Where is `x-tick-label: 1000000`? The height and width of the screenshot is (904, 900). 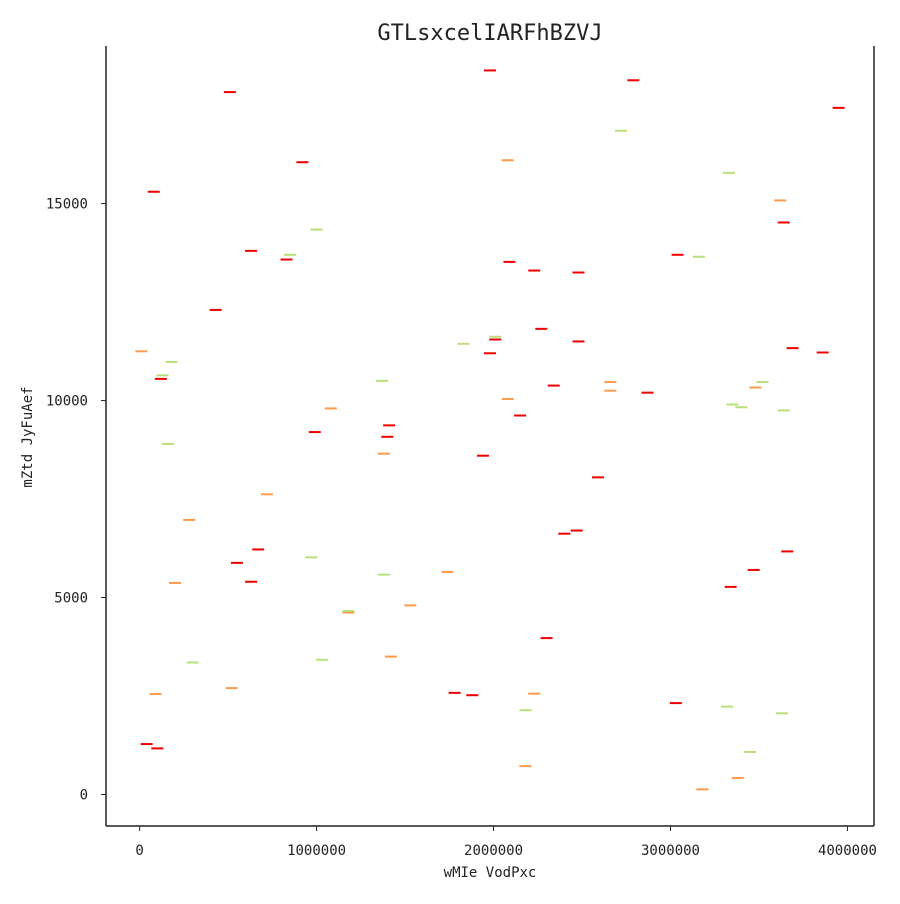 x-tick-label: 1000000 is located at coordinates (316, 851).